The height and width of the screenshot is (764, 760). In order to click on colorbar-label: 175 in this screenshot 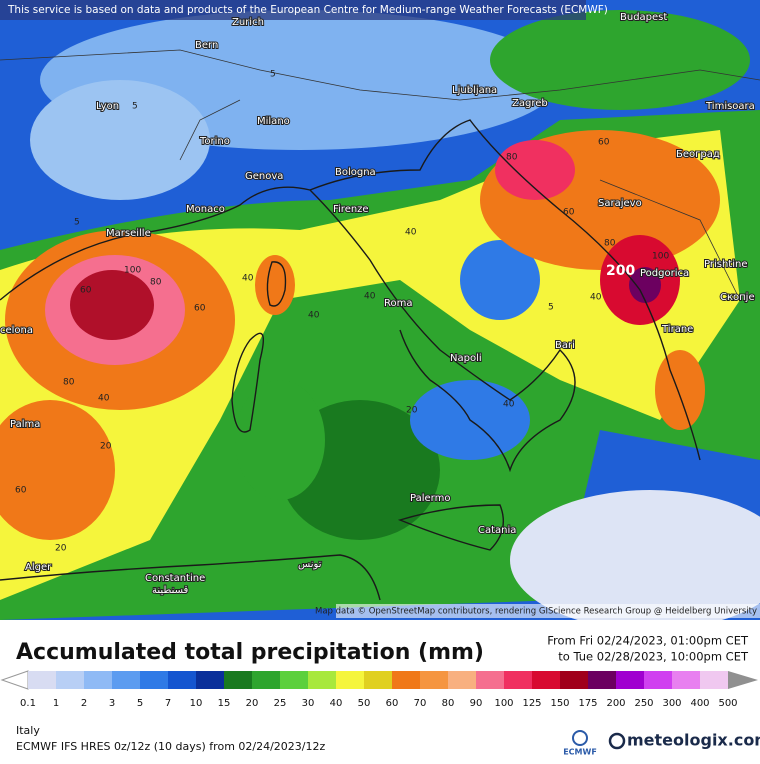, I will do `click(587, 703)`.